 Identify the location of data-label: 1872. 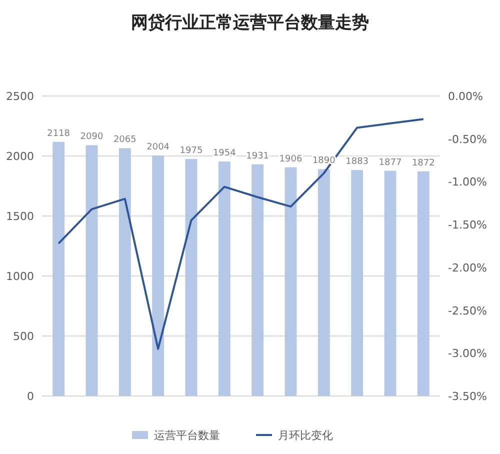
(423, 163).